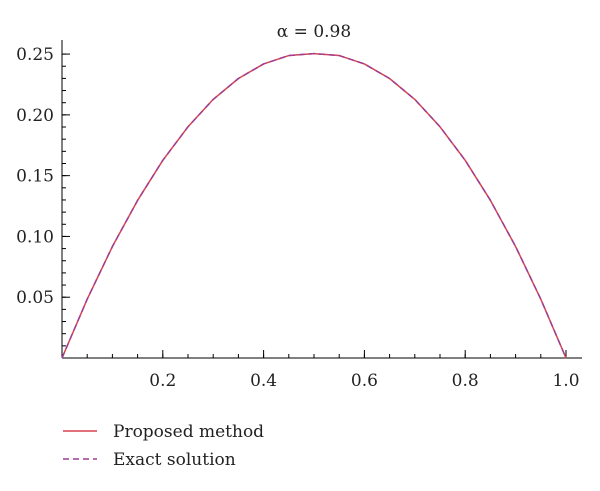 The height and width of the screenshot is (491, 600). Describe the element at coordinates (35, 237) in the screenshot. I see `y-tick-label: 0.10` at that location.